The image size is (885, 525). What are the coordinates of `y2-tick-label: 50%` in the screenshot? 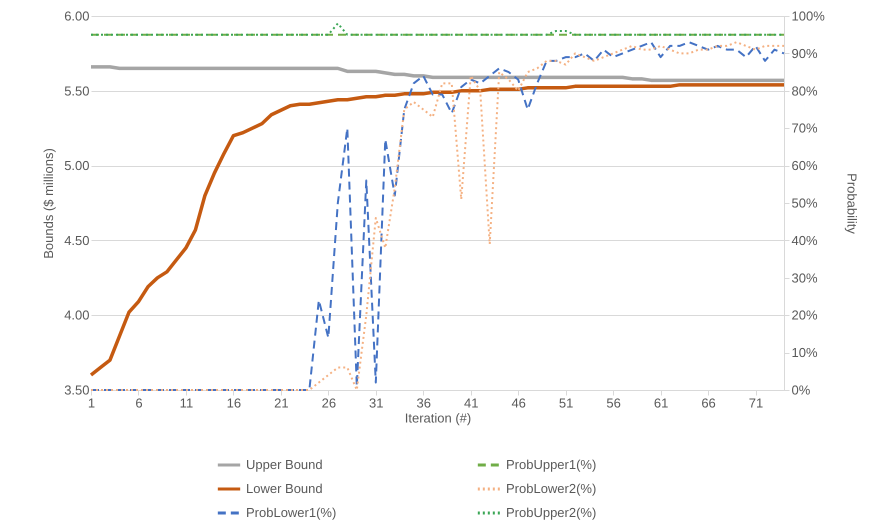 It's located at (805, 203).